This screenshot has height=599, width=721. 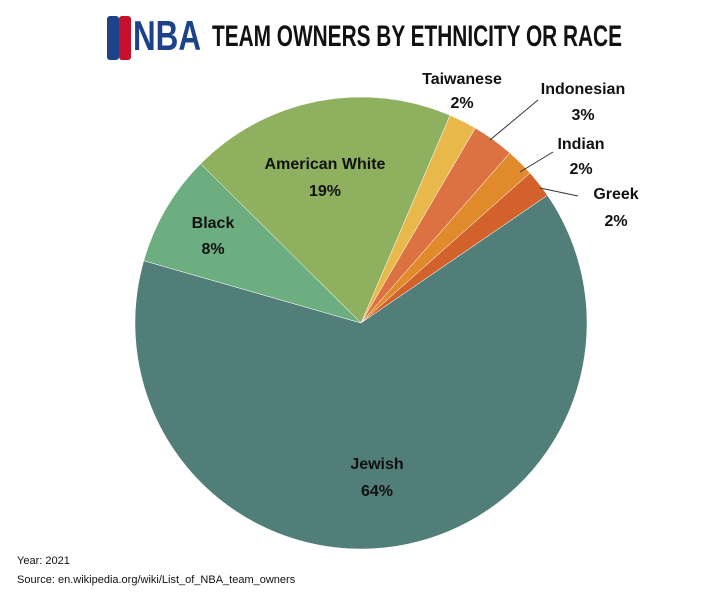 I want to click on year-note: Year: 2021, so click(x=43, y=561).